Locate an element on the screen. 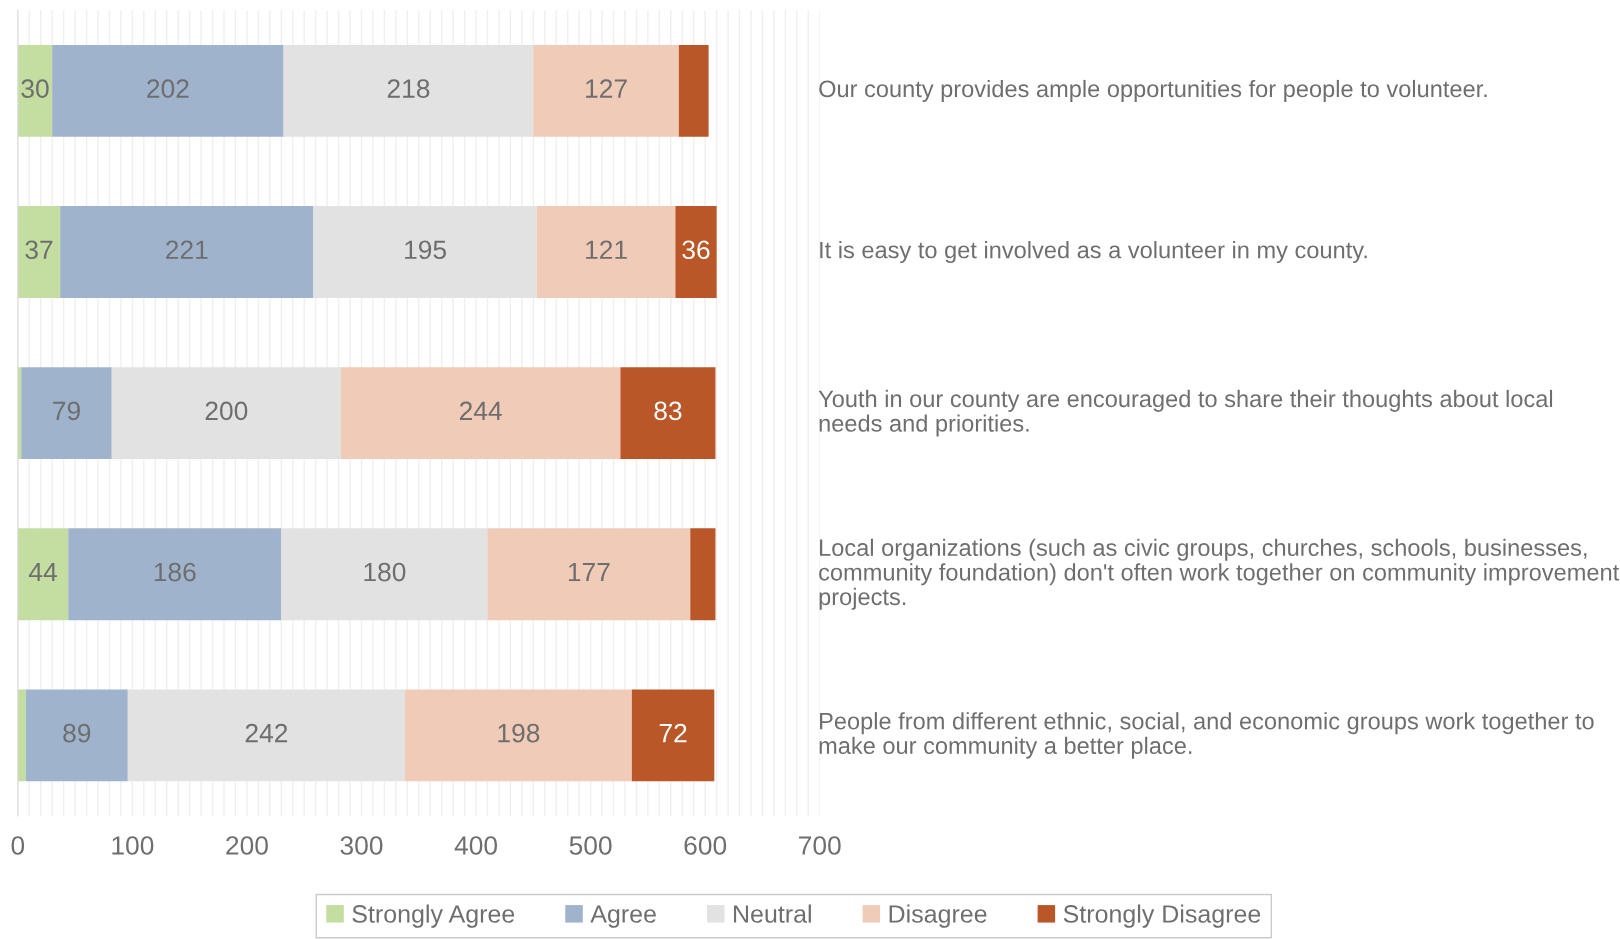 This screenshot has height=939, width=1620. data-label: 221 is located at coordinates (187, 249).